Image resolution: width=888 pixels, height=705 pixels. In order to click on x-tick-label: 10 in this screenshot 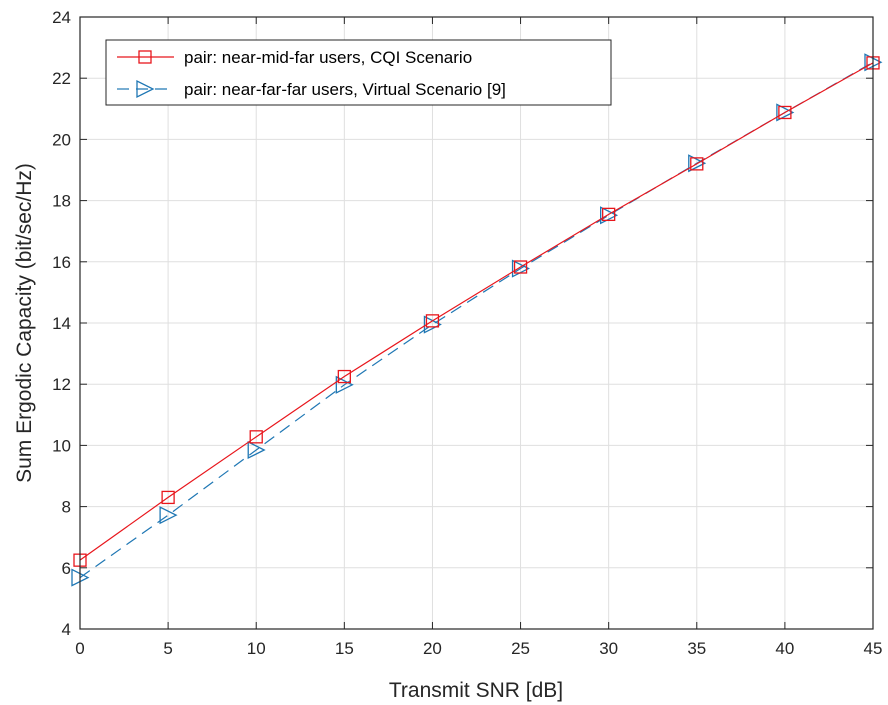, I will do `click(256, 648)`.